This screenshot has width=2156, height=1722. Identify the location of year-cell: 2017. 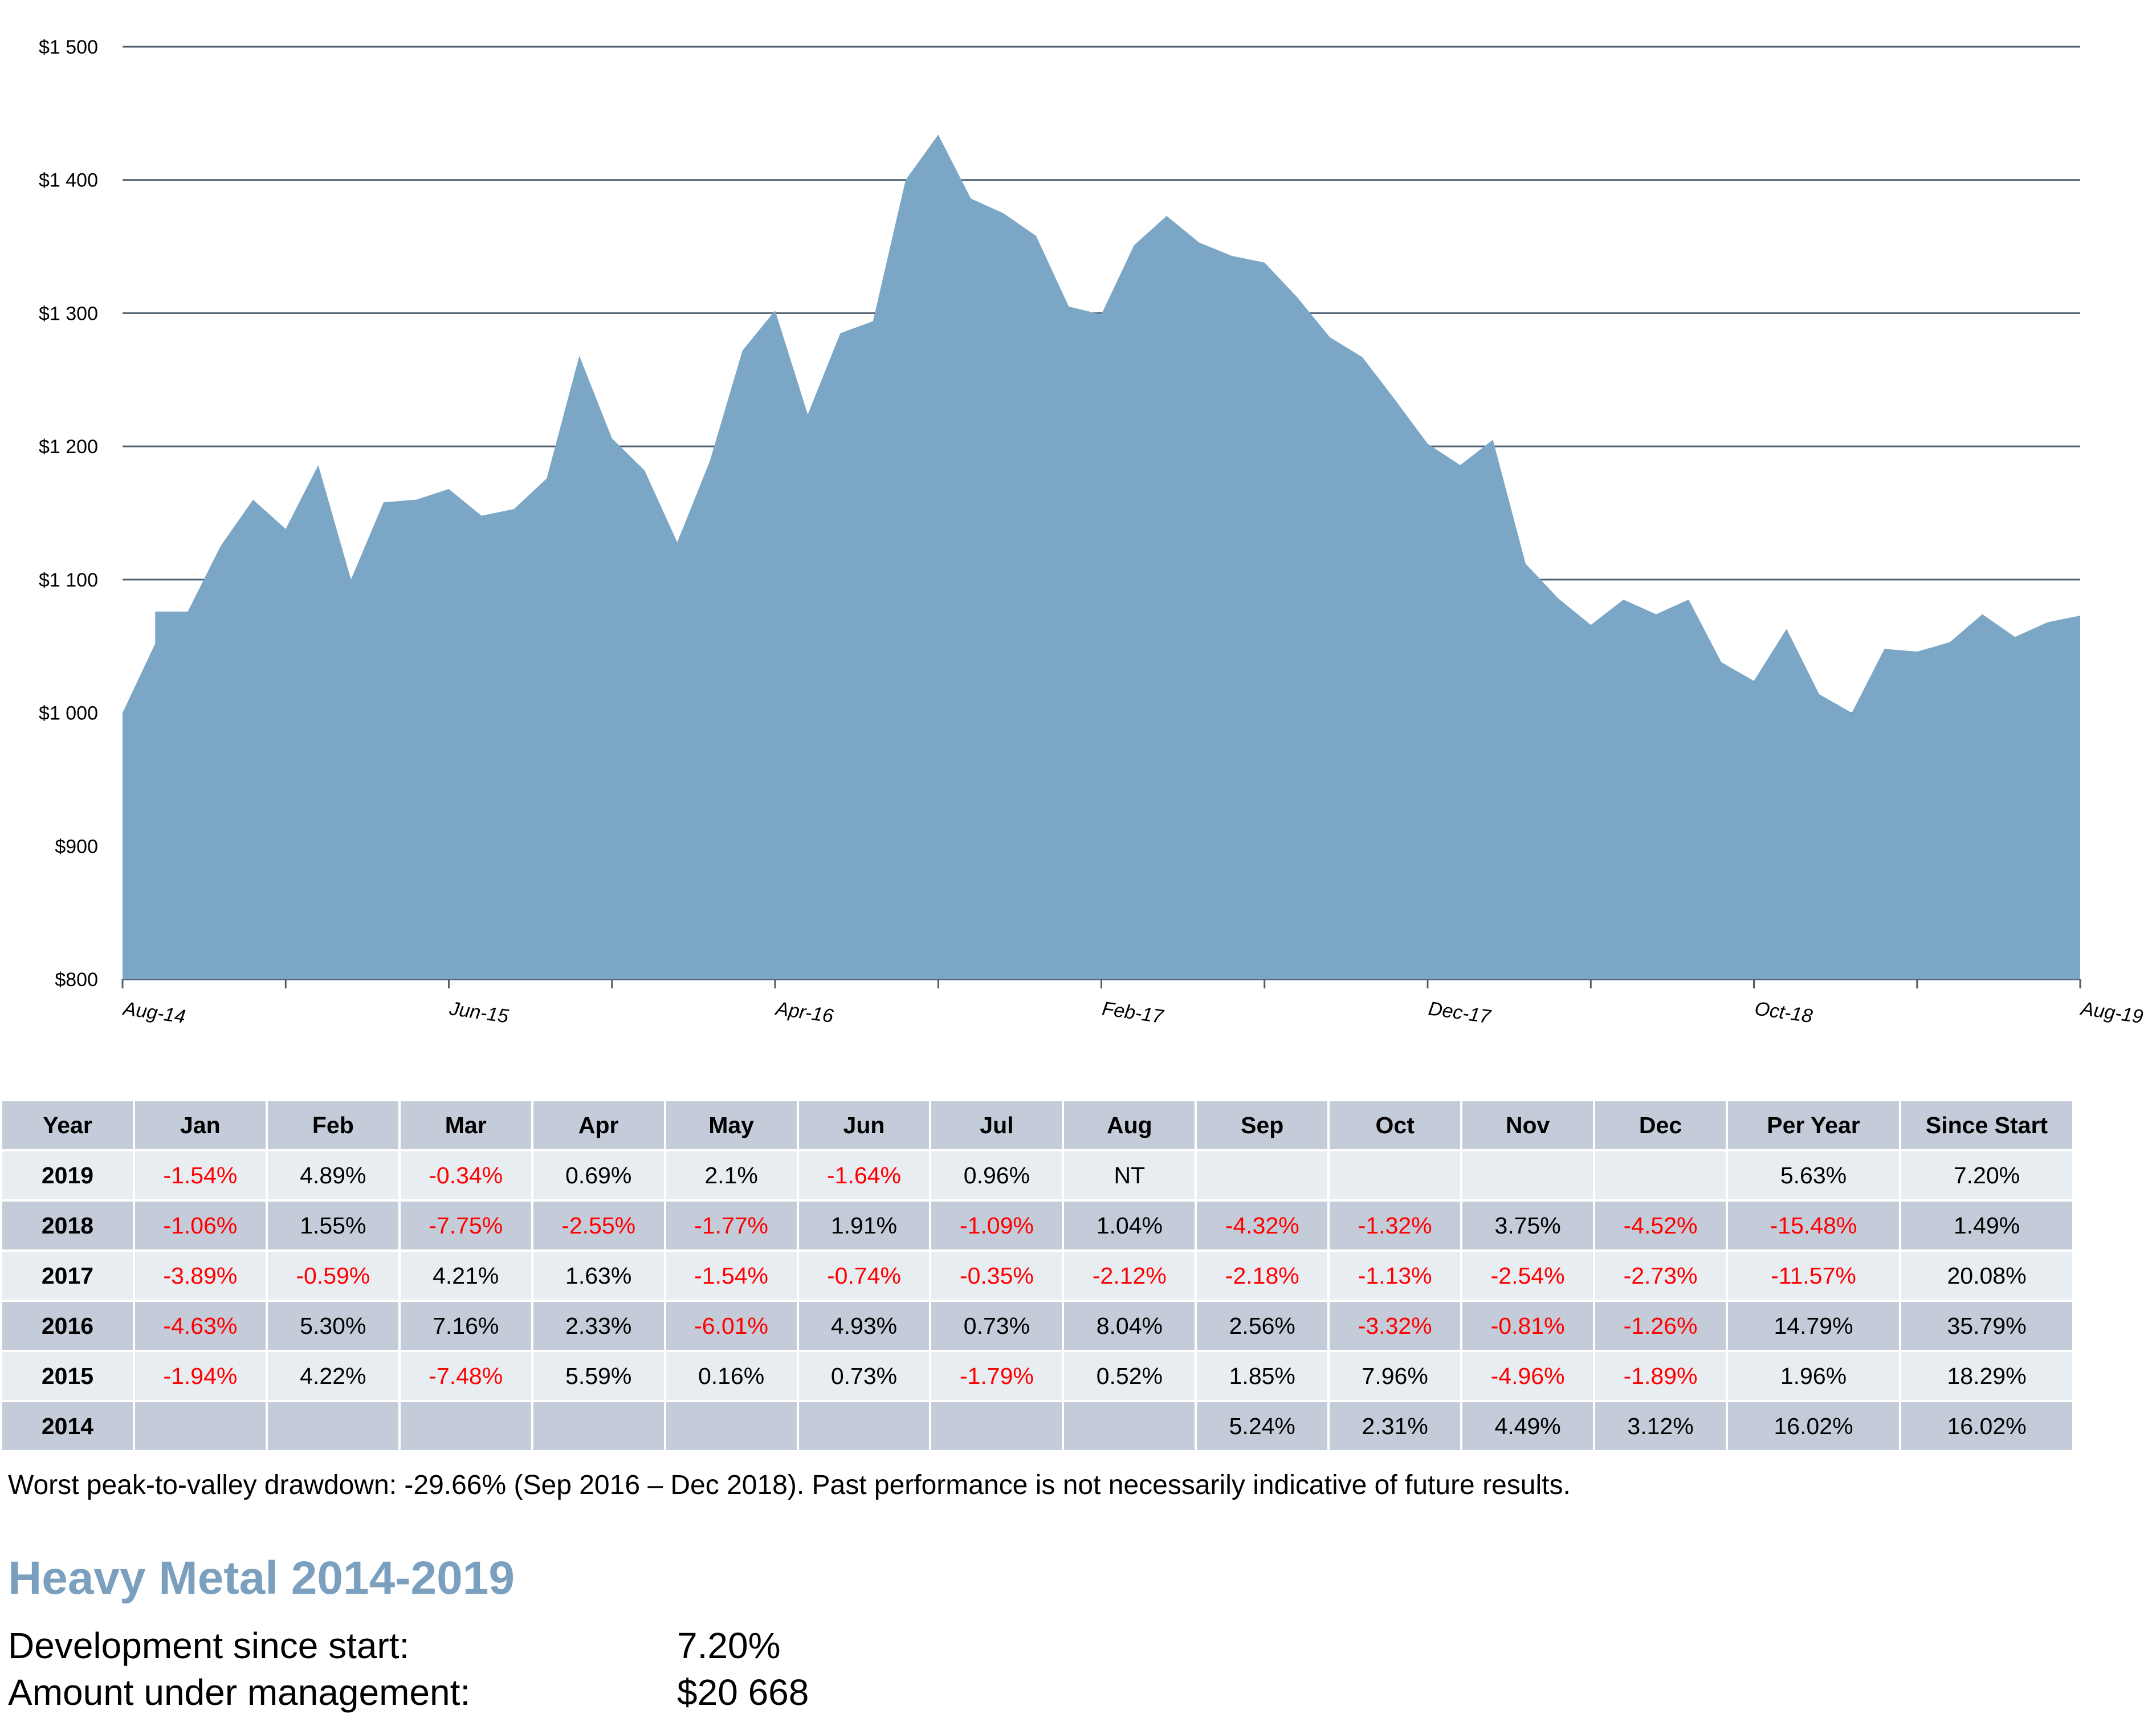
(67, 1275).